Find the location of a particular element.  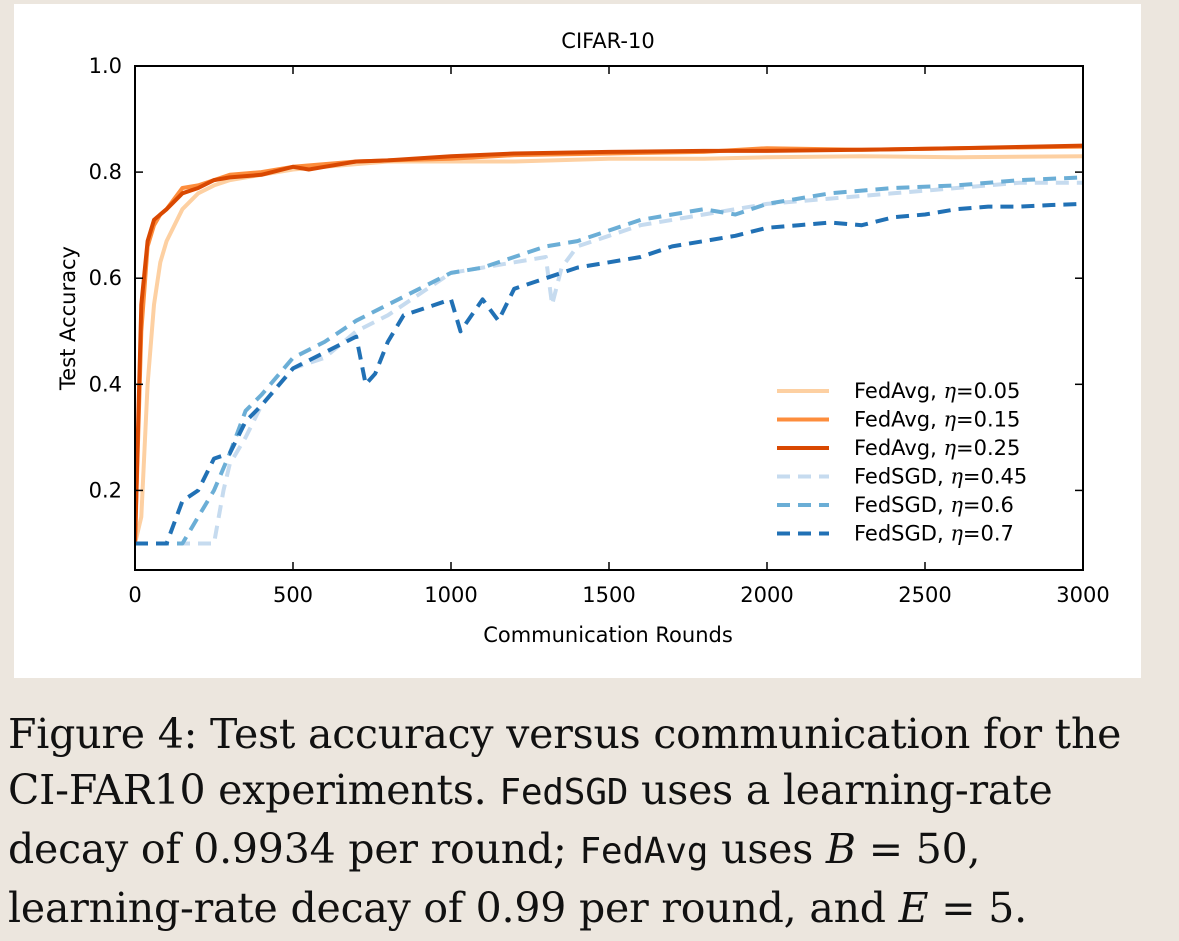

caption-fedsgd-code: FedSGD is located at coordinates (564, 792).